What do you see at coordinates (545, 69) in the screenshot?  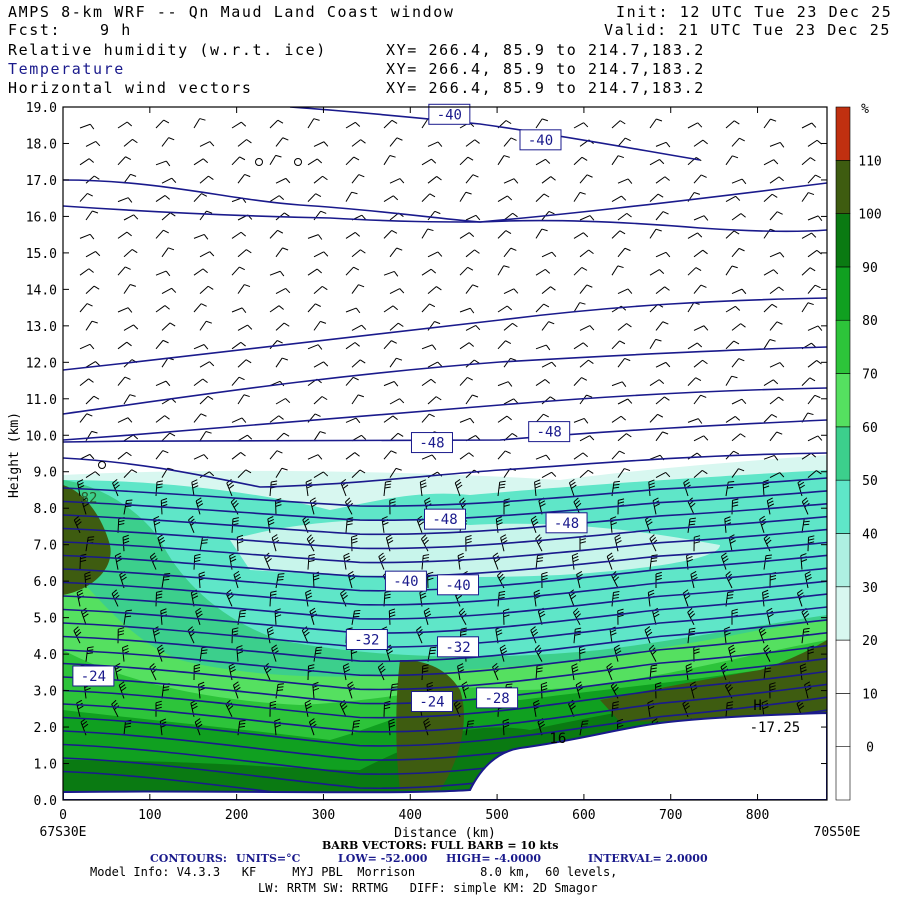 I see `field-temp-xy: XY= 266.4, 85.9 to 214.7,183.2` at bounding box center [545, 69].